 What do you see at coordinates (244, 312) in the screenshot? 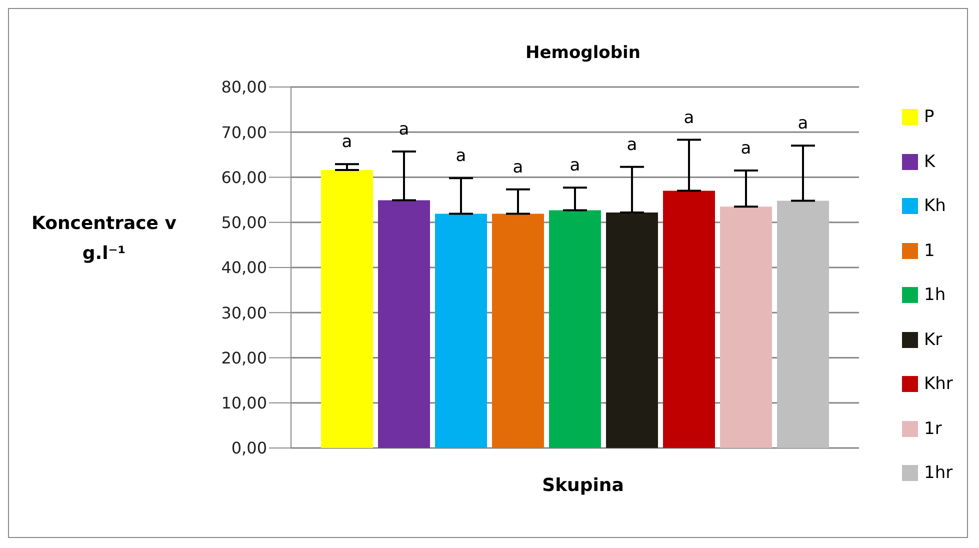
I see `y-tick-label: 30,00` at bounding box center [244, 312].